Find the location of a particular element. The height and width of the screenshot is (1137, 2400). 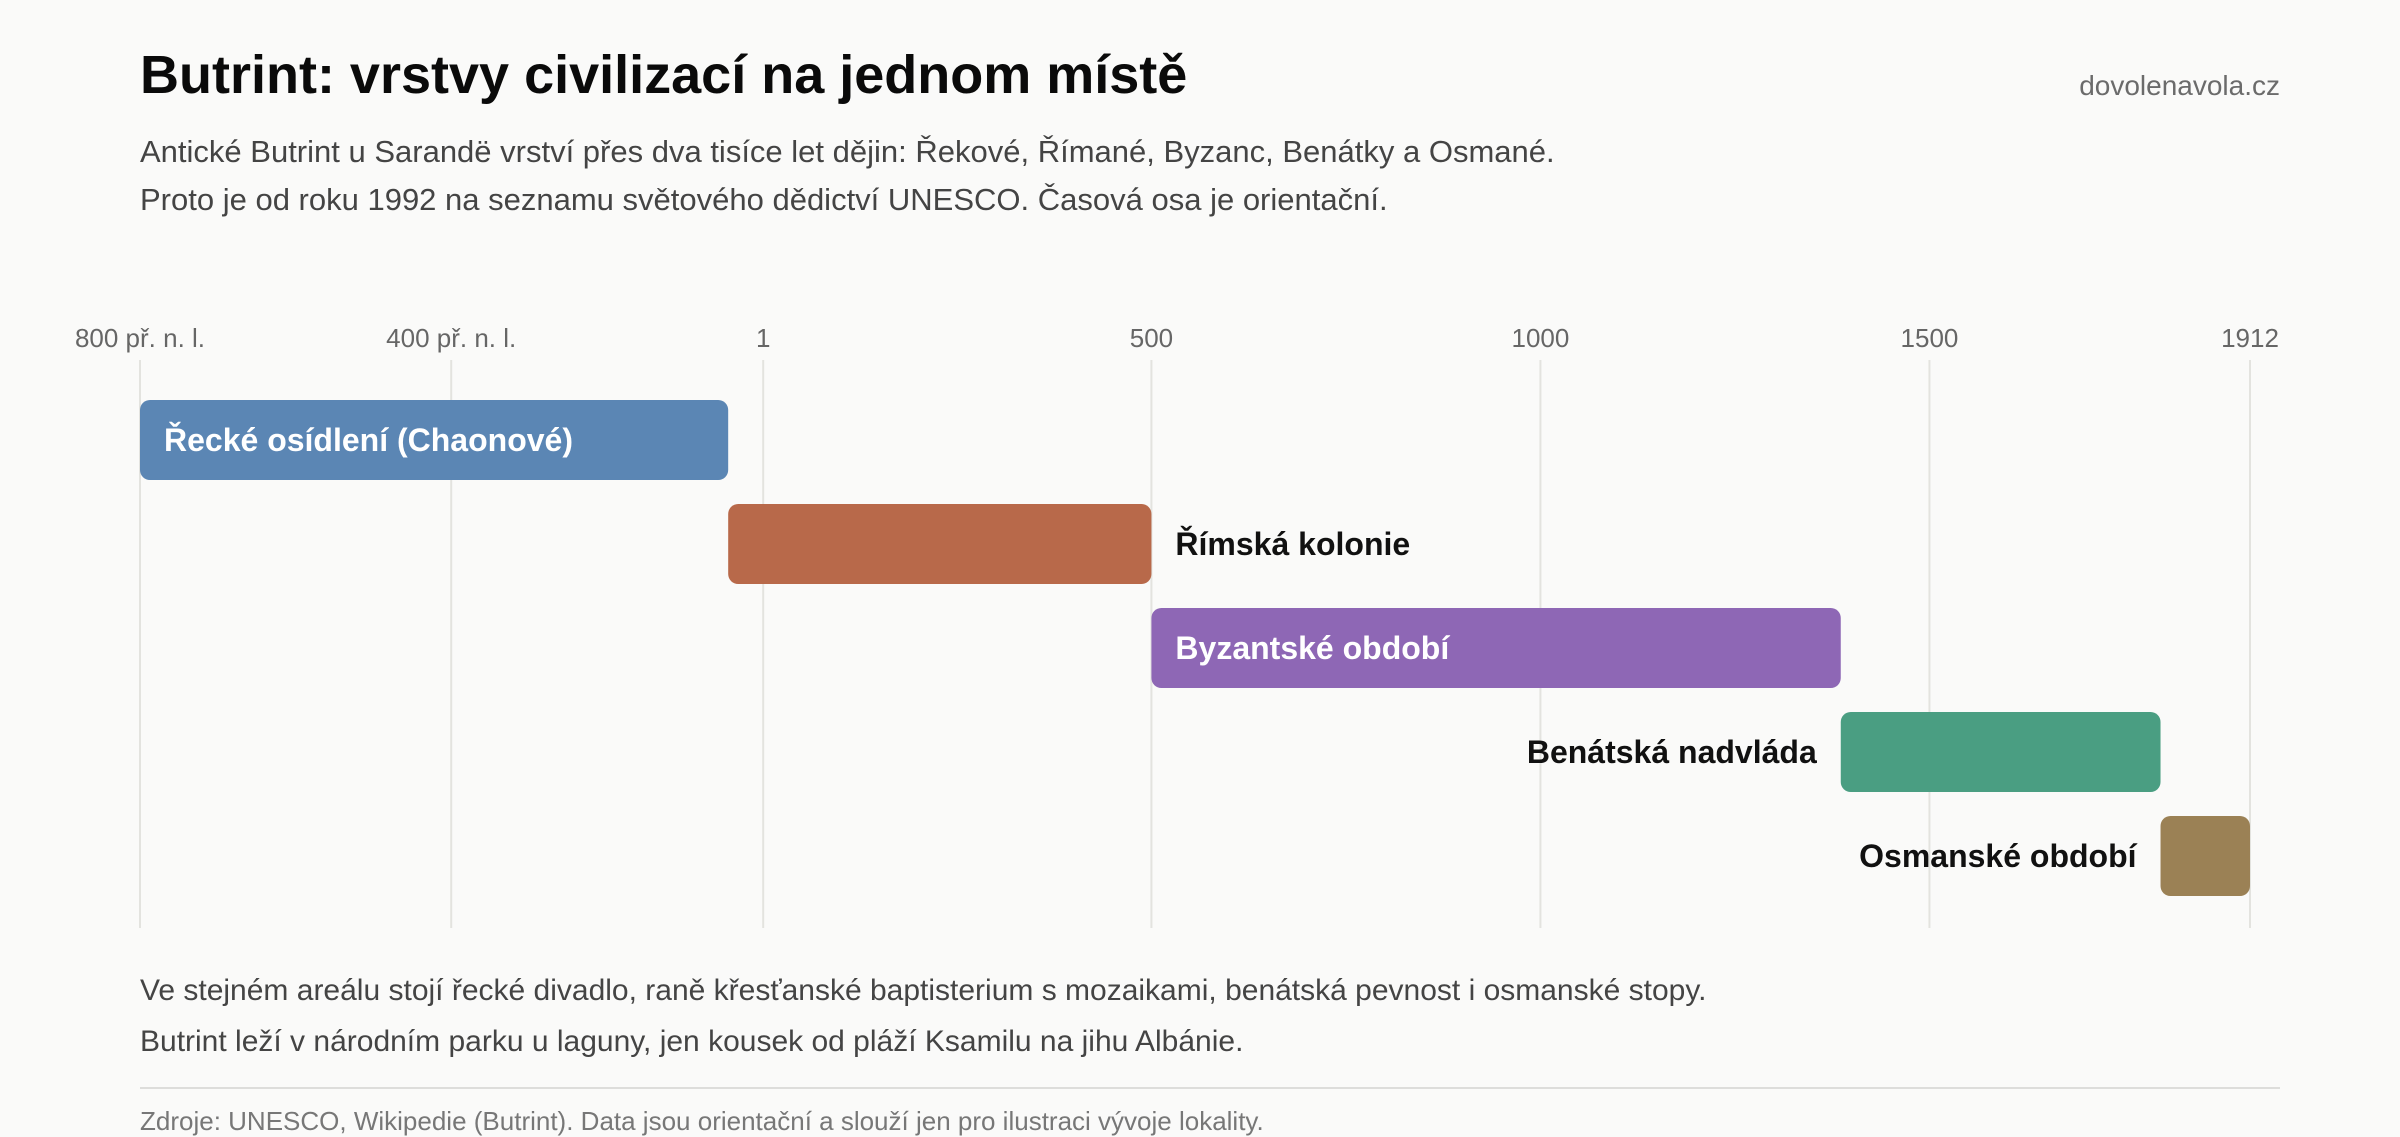

period-label: Benátská nadvláda is located at coordinates (1672, 752).